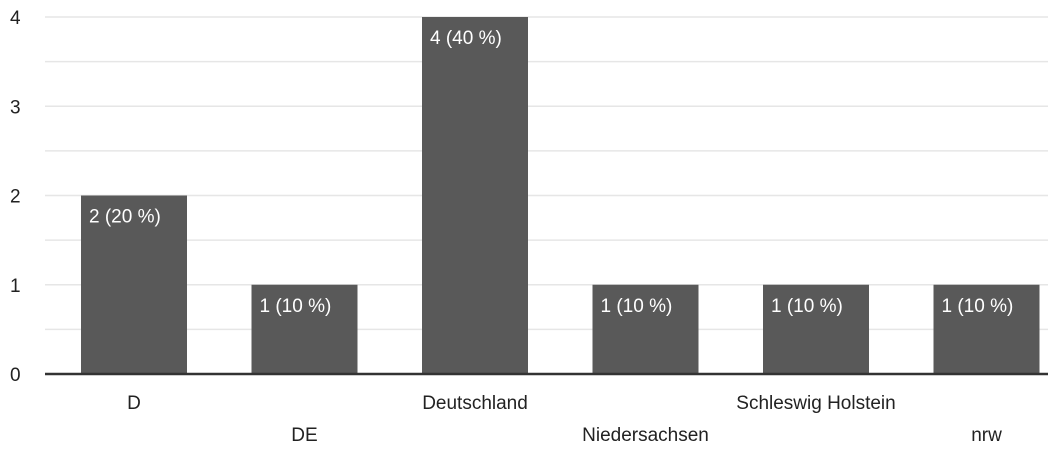 This screenshot has height=453, width=1056. Describe the element at coordinates (125, 217) in the screenshot. I see `data-label: 2 (20 %)` at that location.